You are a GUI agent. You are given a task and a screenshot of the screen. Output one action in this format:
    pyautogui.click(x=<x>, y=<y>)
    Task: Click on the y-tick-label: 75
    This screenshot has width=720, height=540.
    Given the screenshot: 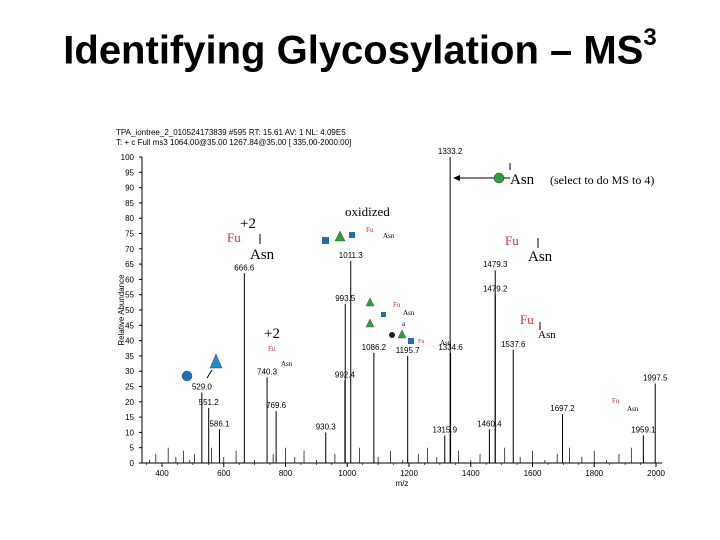 What is the action you would take?
    pyautogui.click(x=129, y=234)
    